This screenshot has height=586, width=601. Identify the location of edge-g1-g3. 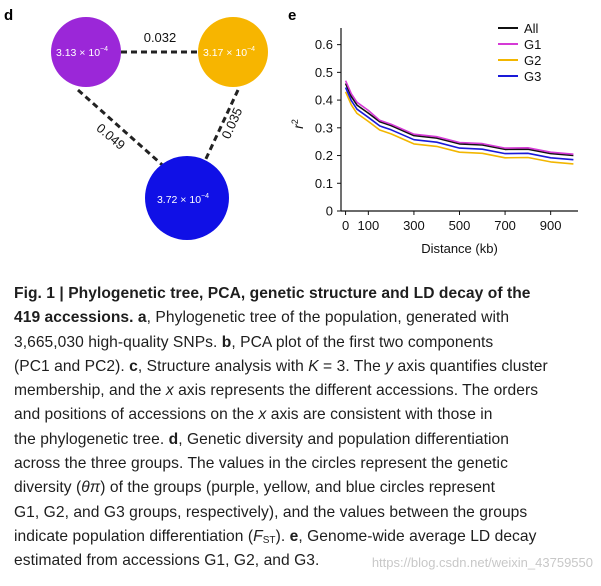
(123, 130).